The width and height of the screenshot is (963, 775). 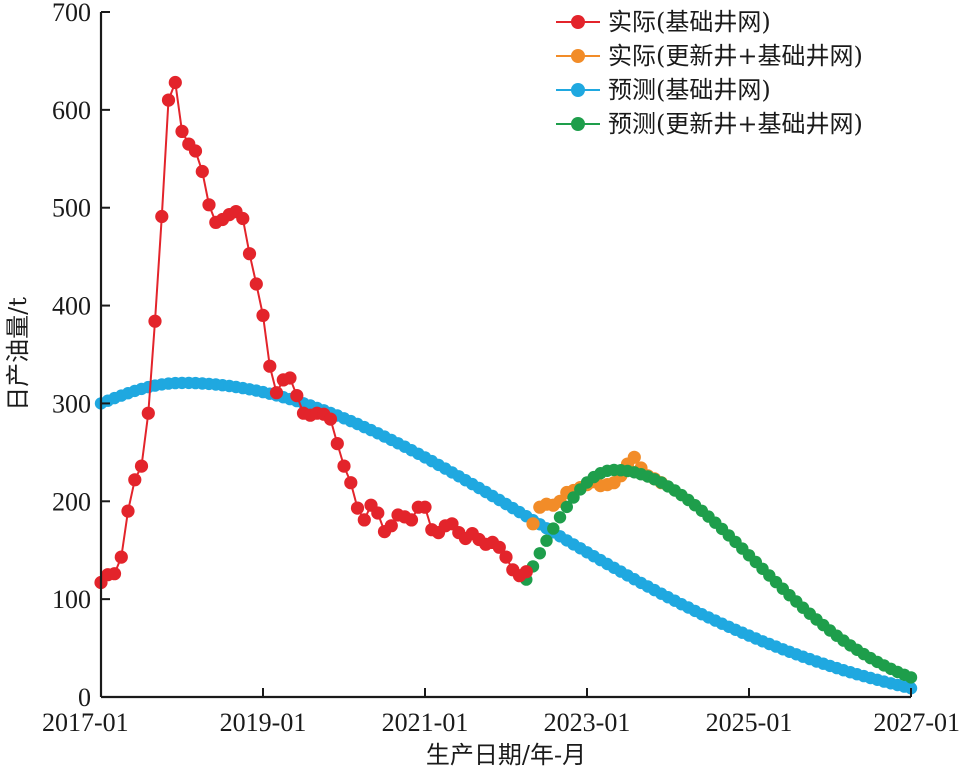 I want to click on legend-label: 实际(基础井网), so click(x=689, y=22).